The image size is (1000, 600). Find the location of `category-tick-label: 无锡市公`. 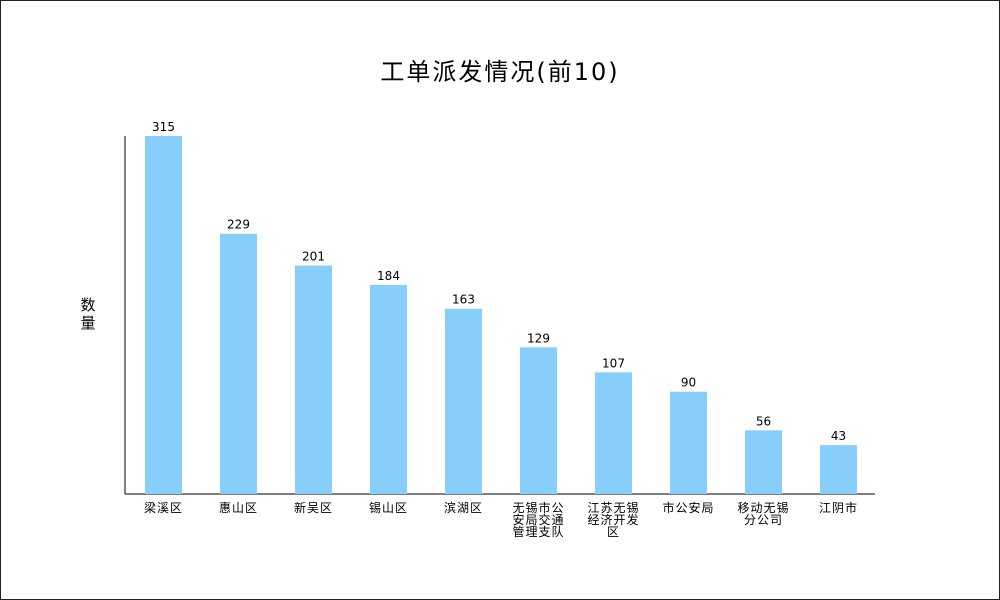

category-tick-label: 无锡市公 is located at coordinates (538, 507).